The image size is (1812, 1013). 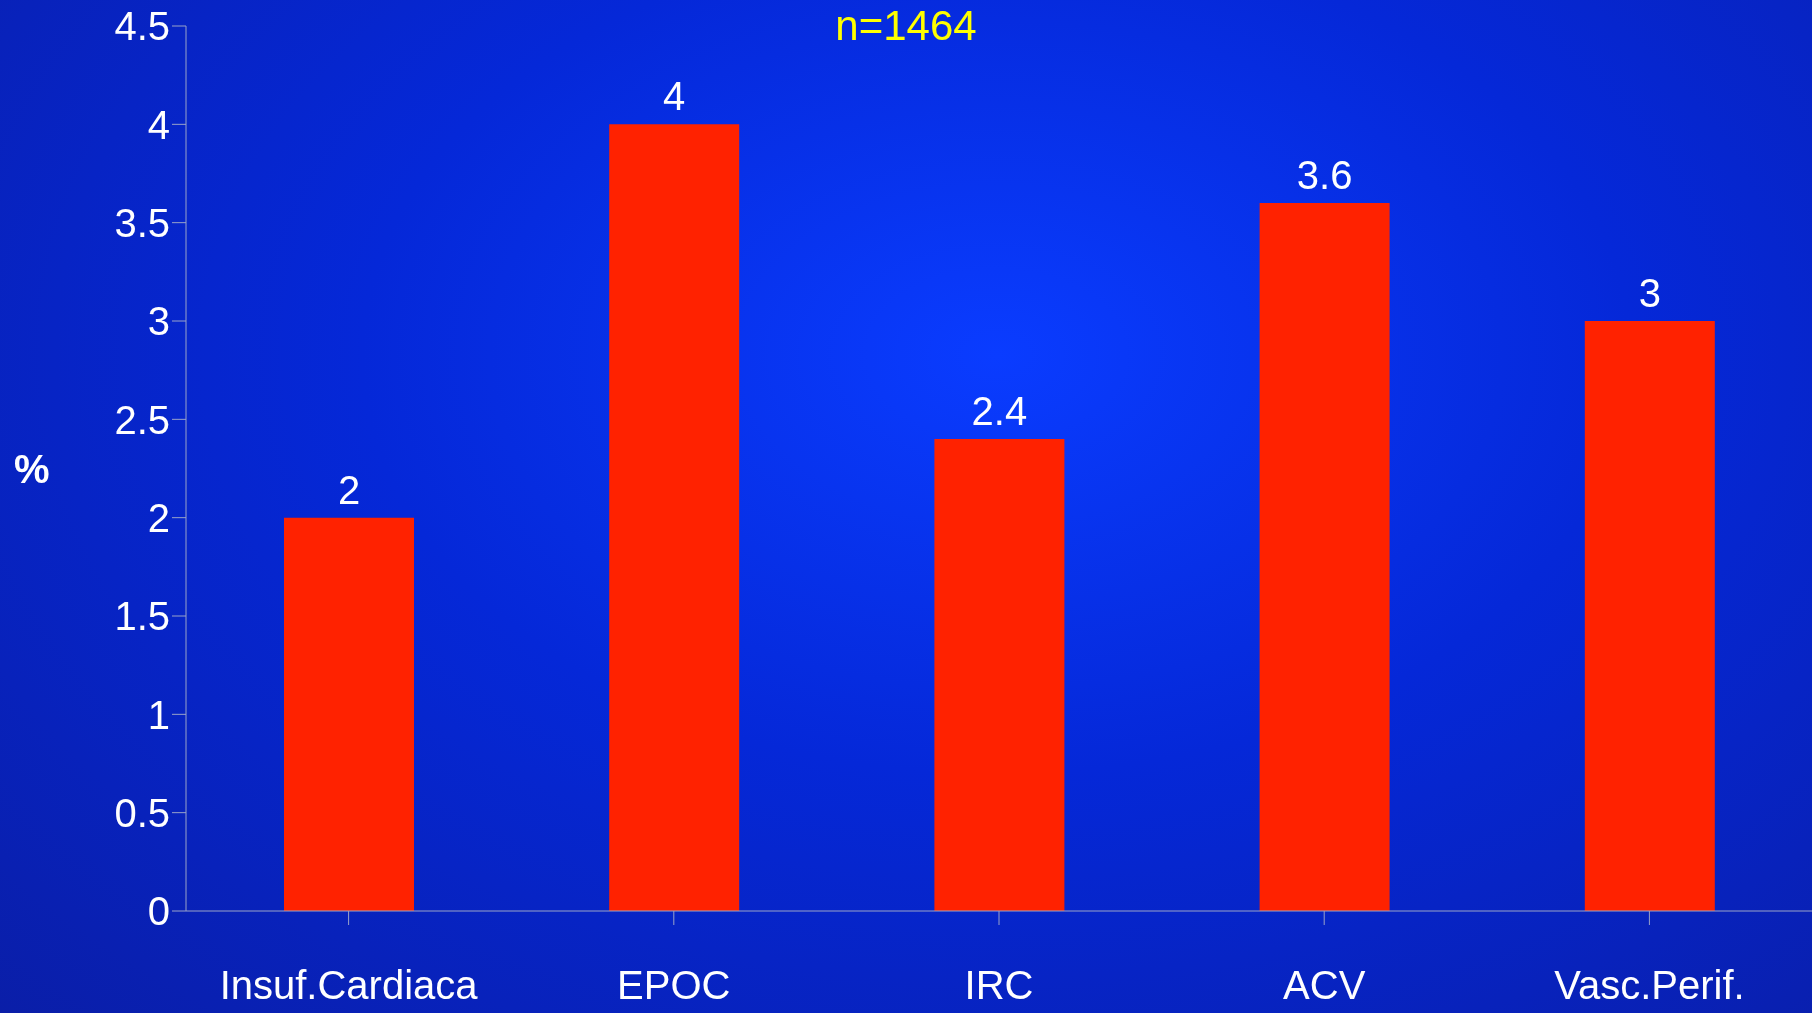 I want to click on x-tick-label: IRC, so click(x=999, y=985).